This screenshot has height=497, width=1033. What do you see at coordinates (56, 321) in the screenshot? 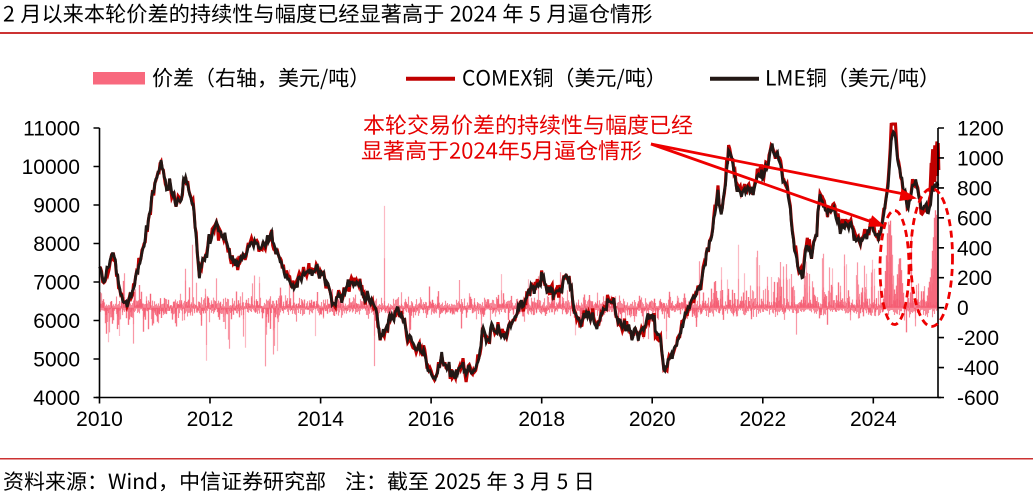
I see `svg-text: 6000` at bounding box center [56, 321].